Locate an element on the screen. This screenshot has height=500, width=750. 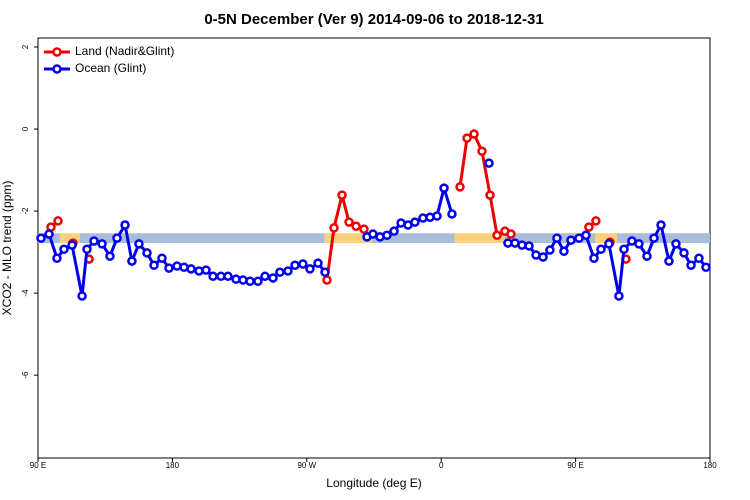
y-tick-label: 0 is located at coordinates (25, 128).